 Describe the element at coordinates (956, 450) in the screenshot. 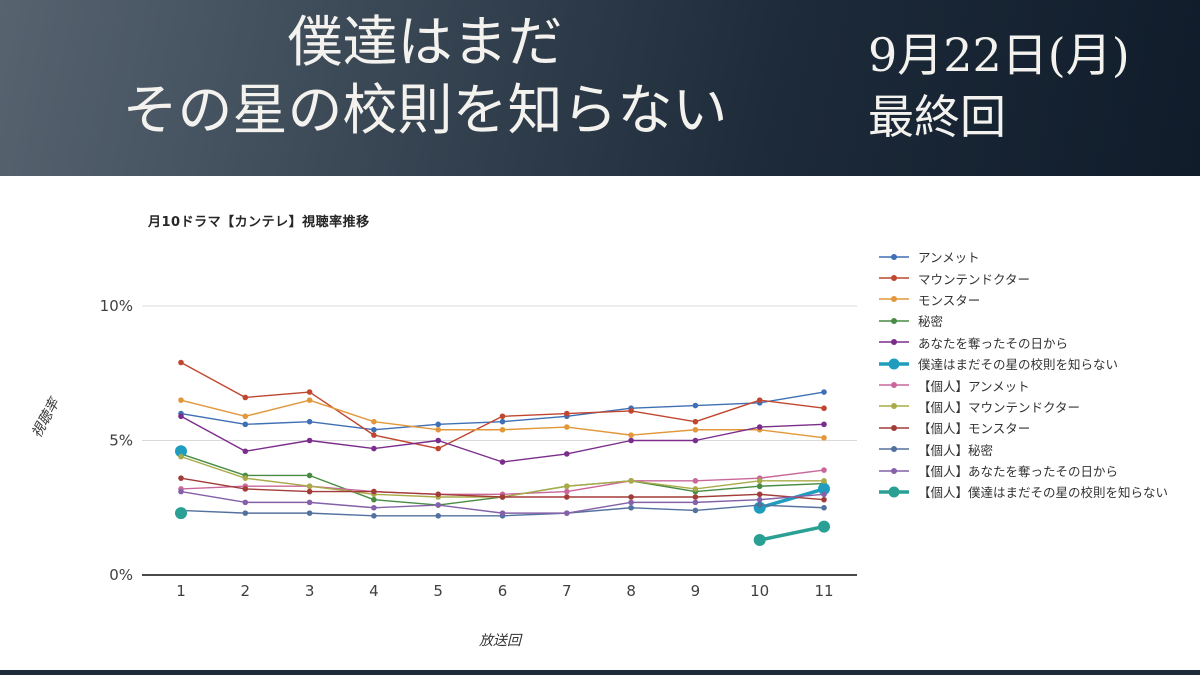

I see `legend-label: 【個人】秘密` at that location.